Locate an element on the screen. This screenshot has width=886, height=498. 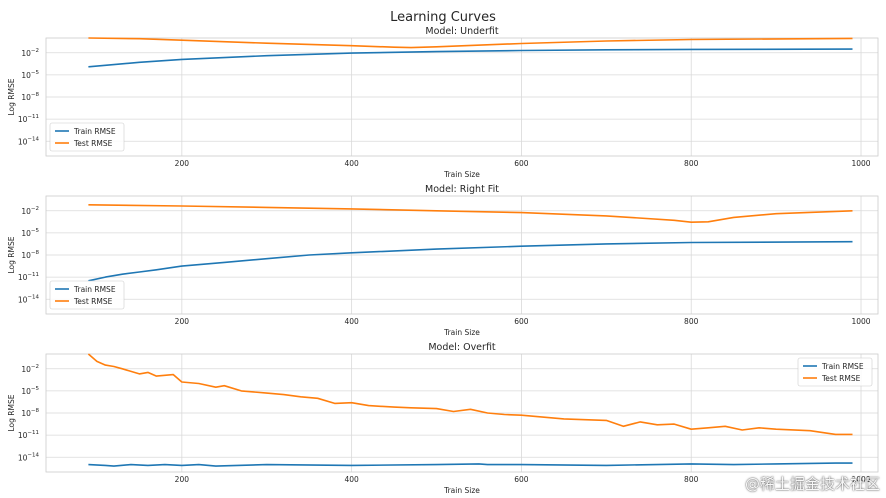
watermark-text: @稀土掘金技术社区 is located at coordinates (812, 484).